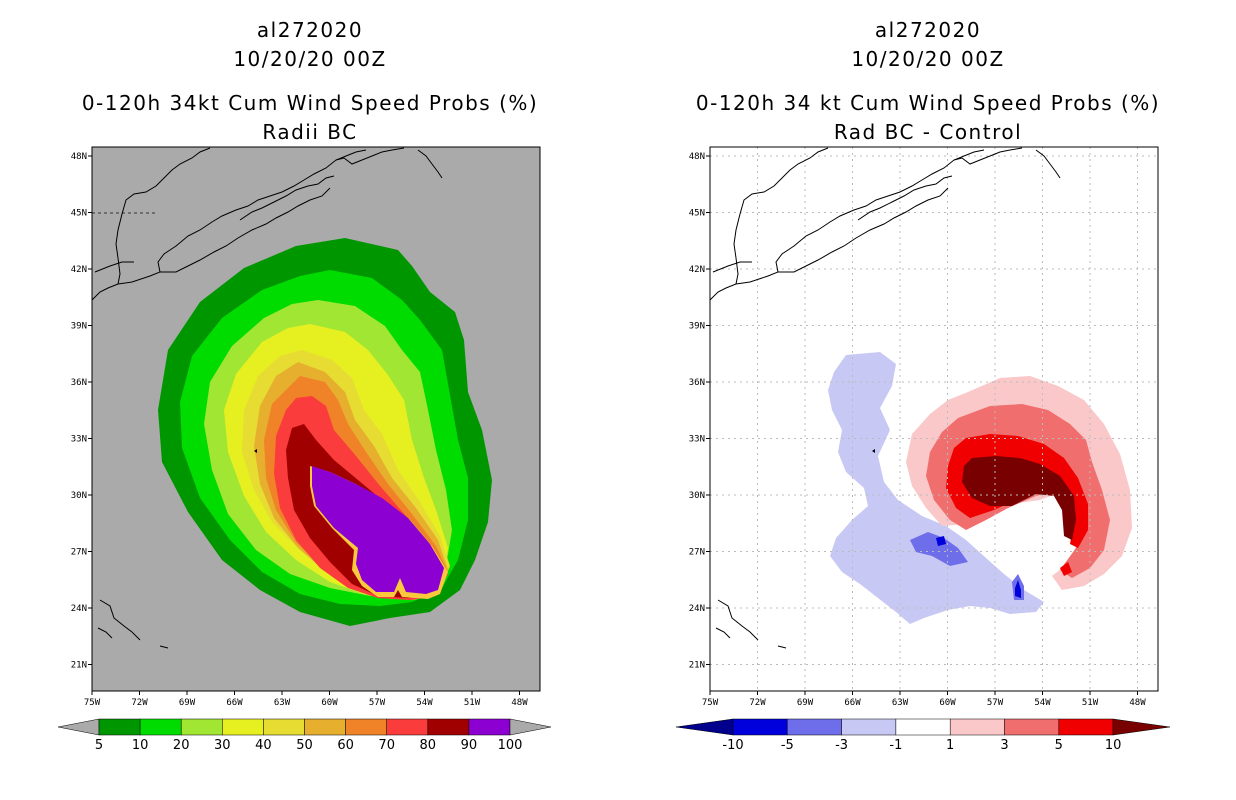 Image resolution: width=1236 pixels, height=800 pixels. I want to click on left-lon-label: 75W, so click(92, 703).